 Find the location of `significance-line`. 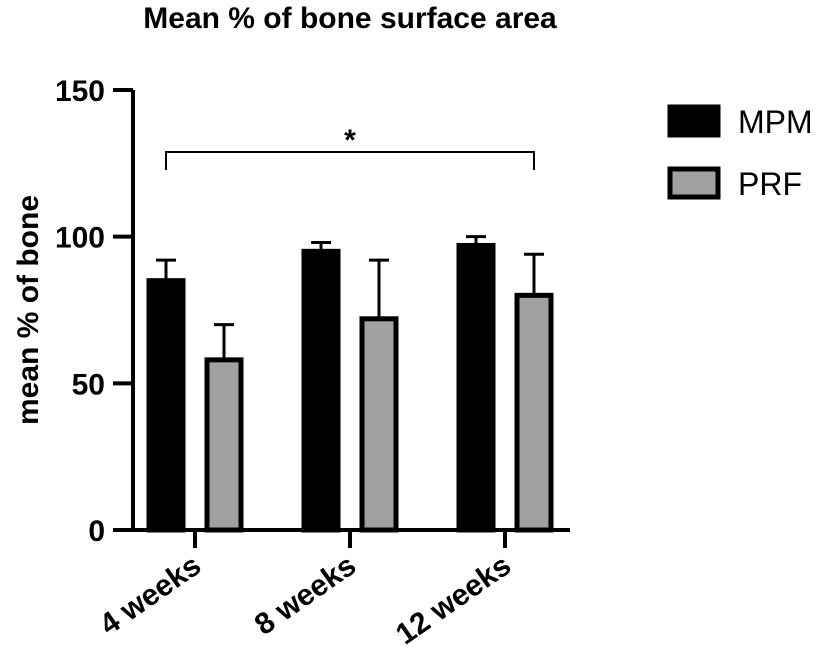

significance-line is located at coordinates (350, 160).